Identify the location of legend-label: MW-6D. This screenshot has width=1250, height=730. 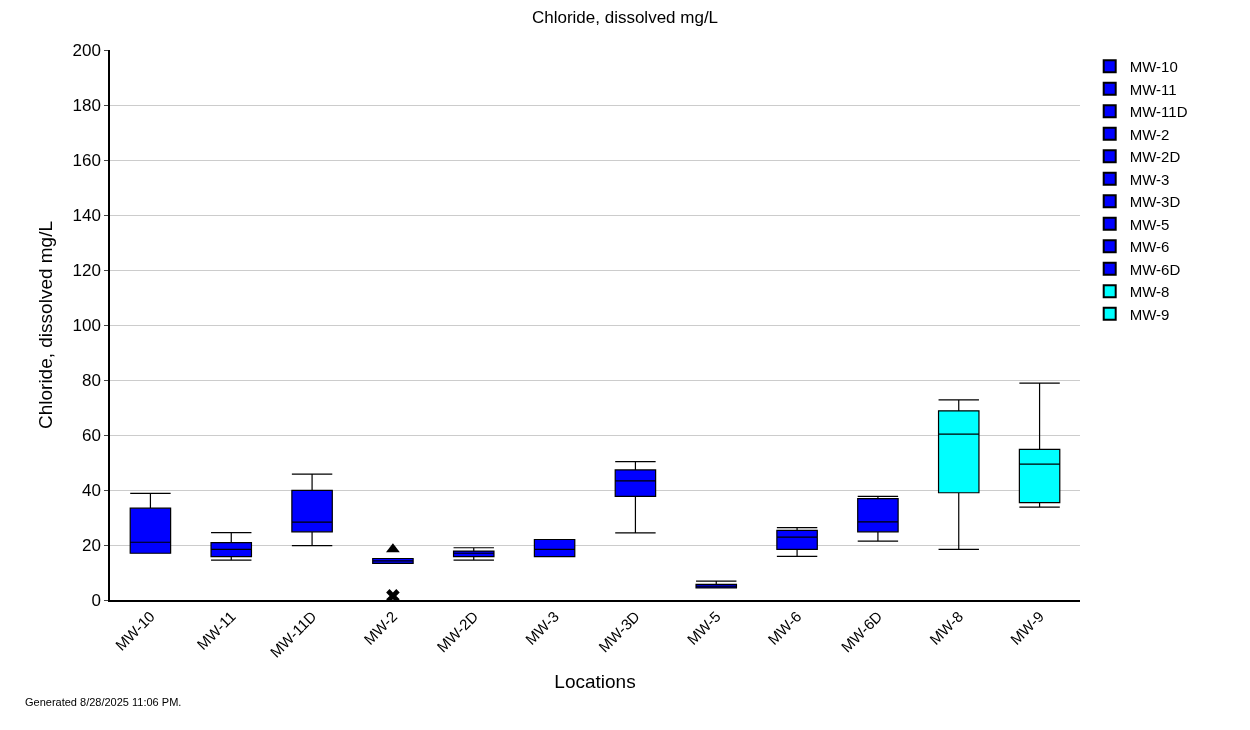
(1155, 269).